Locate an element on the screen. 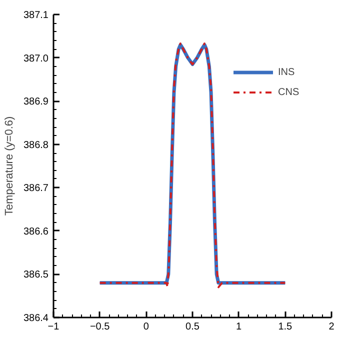  y-axis-title: Temperature (y=0.6) is located at coordinates (9, 166).